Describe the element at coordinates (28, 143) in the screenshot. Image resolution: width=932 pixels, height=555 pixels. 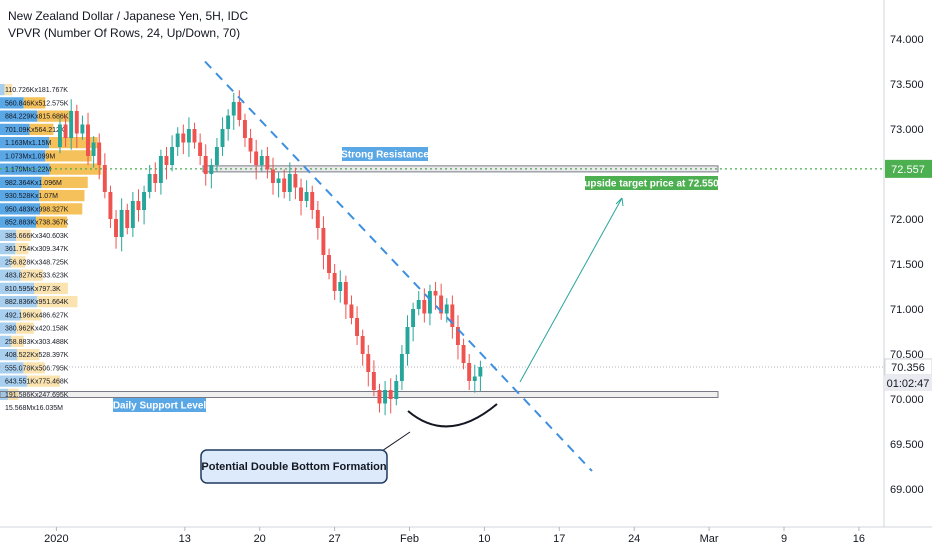
I see `volume-profile-label: 1.163Mx1.15M` at that location.